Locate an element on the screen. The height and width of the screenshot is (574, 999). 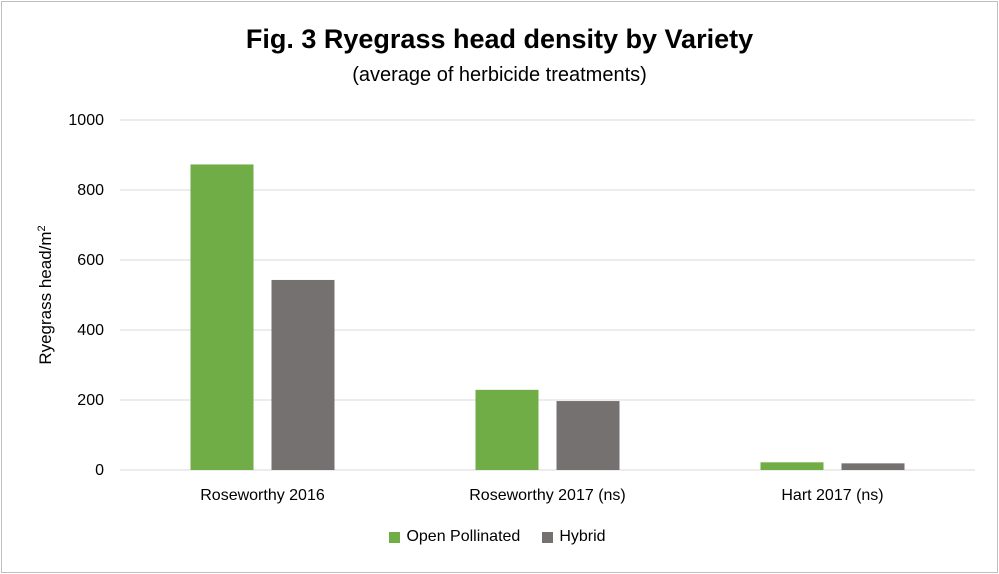
x-category-label: Hart 2017 (ns) is located at coordinates (832, 495).